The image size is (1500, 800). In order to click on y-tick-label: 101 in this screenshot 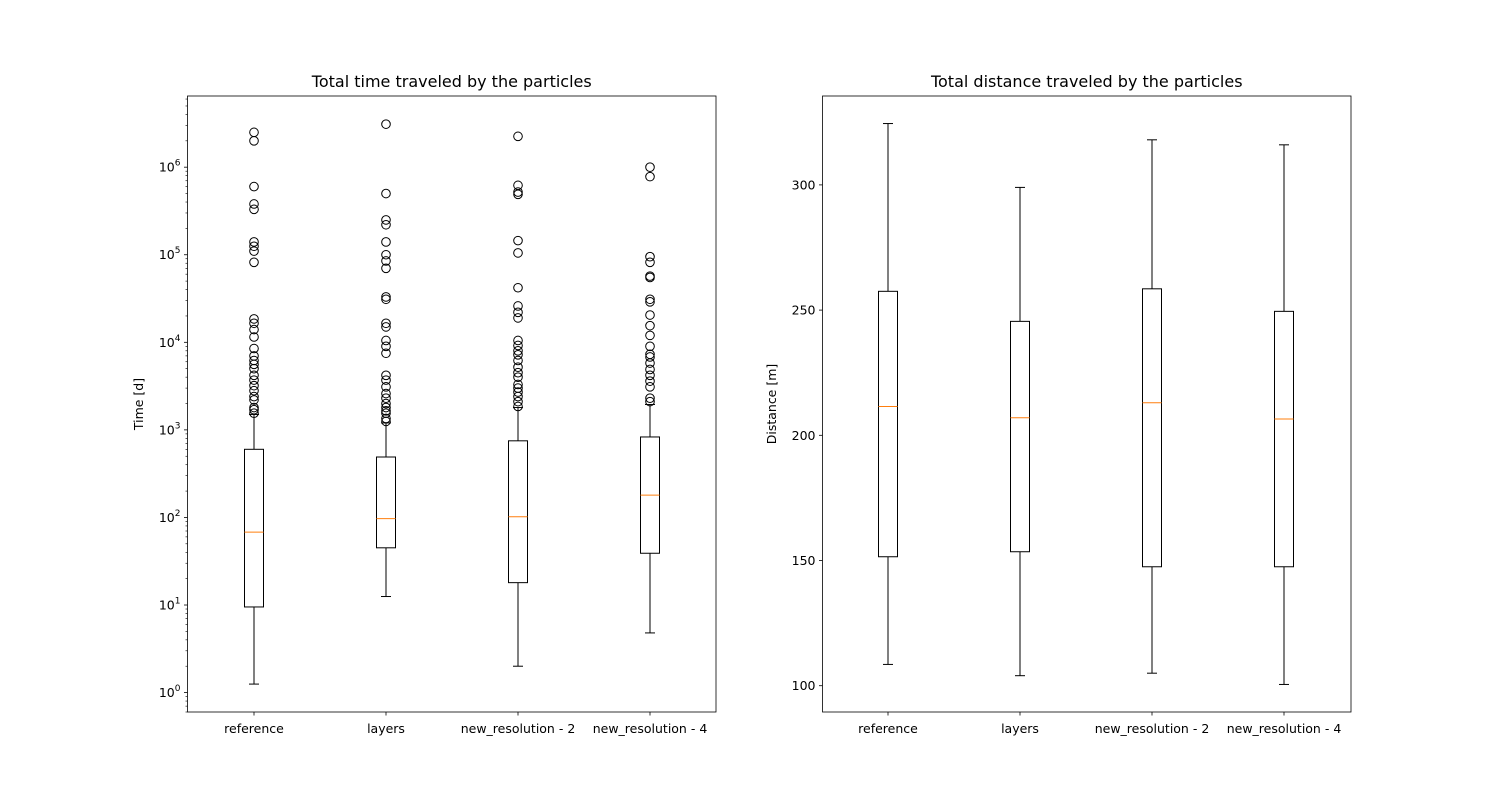, I will do `click(170, 605)`.